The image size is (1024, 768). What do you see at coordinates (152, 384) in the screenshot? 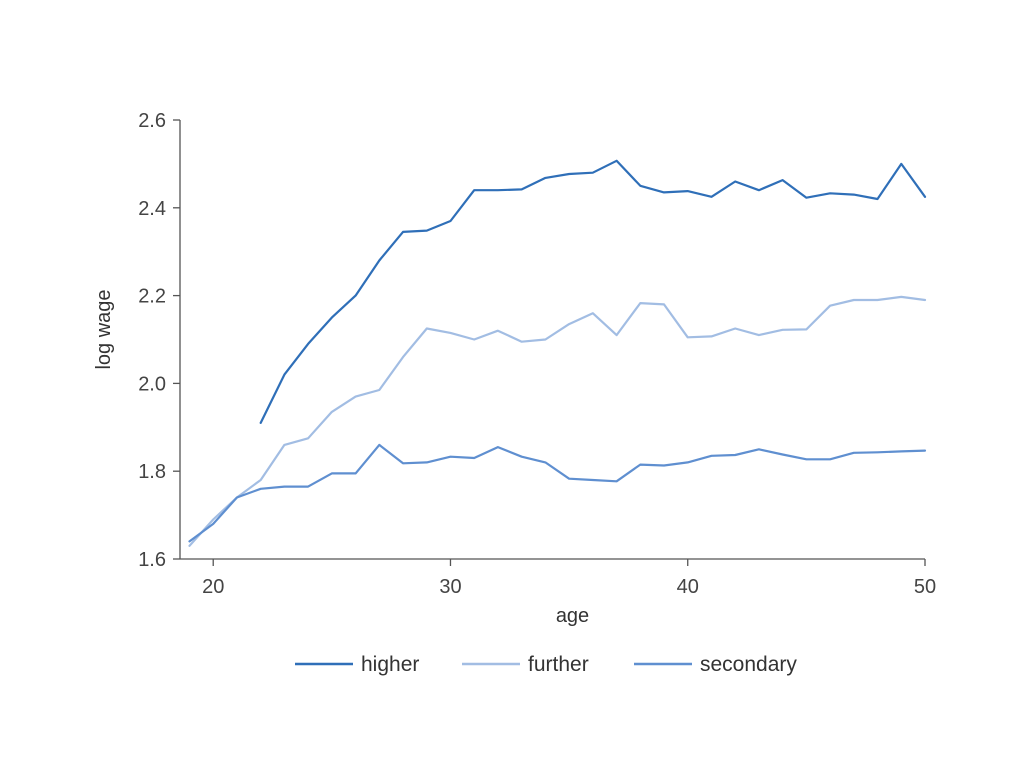
I see `y-tick-label: 2.0` at bounding box center [152, 384].